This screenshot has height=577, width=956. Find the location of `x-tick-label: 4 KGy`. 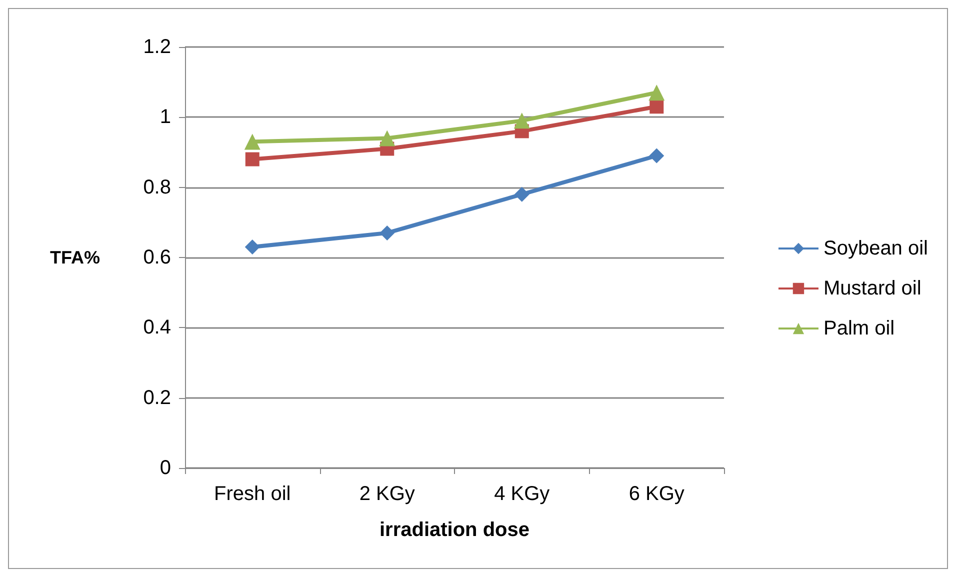

x-tick-label: 4 KGy is located at coordinates (522, 494).